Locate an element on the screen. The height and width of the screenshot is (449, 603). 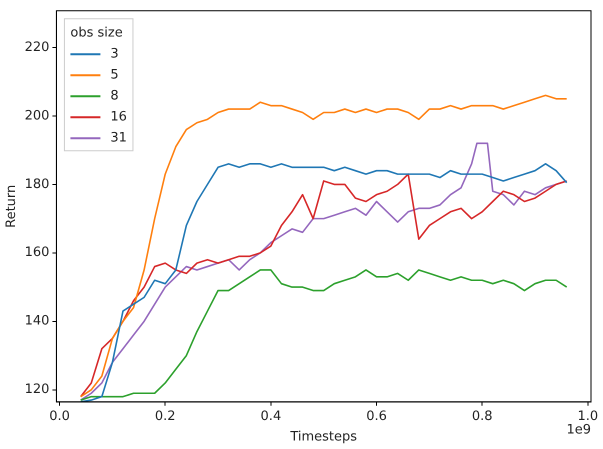
y-tick-label: 120 is located at coordinates (37, 390).